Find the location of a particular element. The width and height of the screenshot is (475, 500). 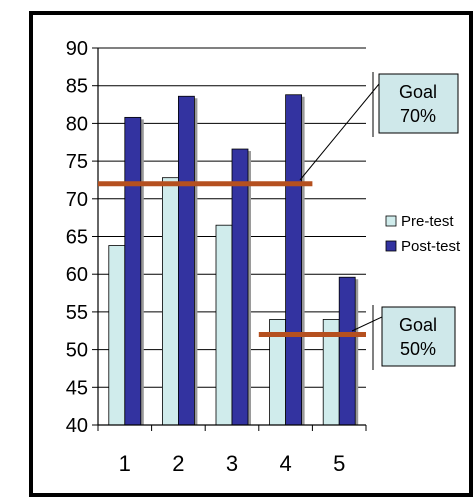

y-tick-labels: 40 45 50 55 60 65 70 75 80 85 90 is located at coordinates (77, 237).